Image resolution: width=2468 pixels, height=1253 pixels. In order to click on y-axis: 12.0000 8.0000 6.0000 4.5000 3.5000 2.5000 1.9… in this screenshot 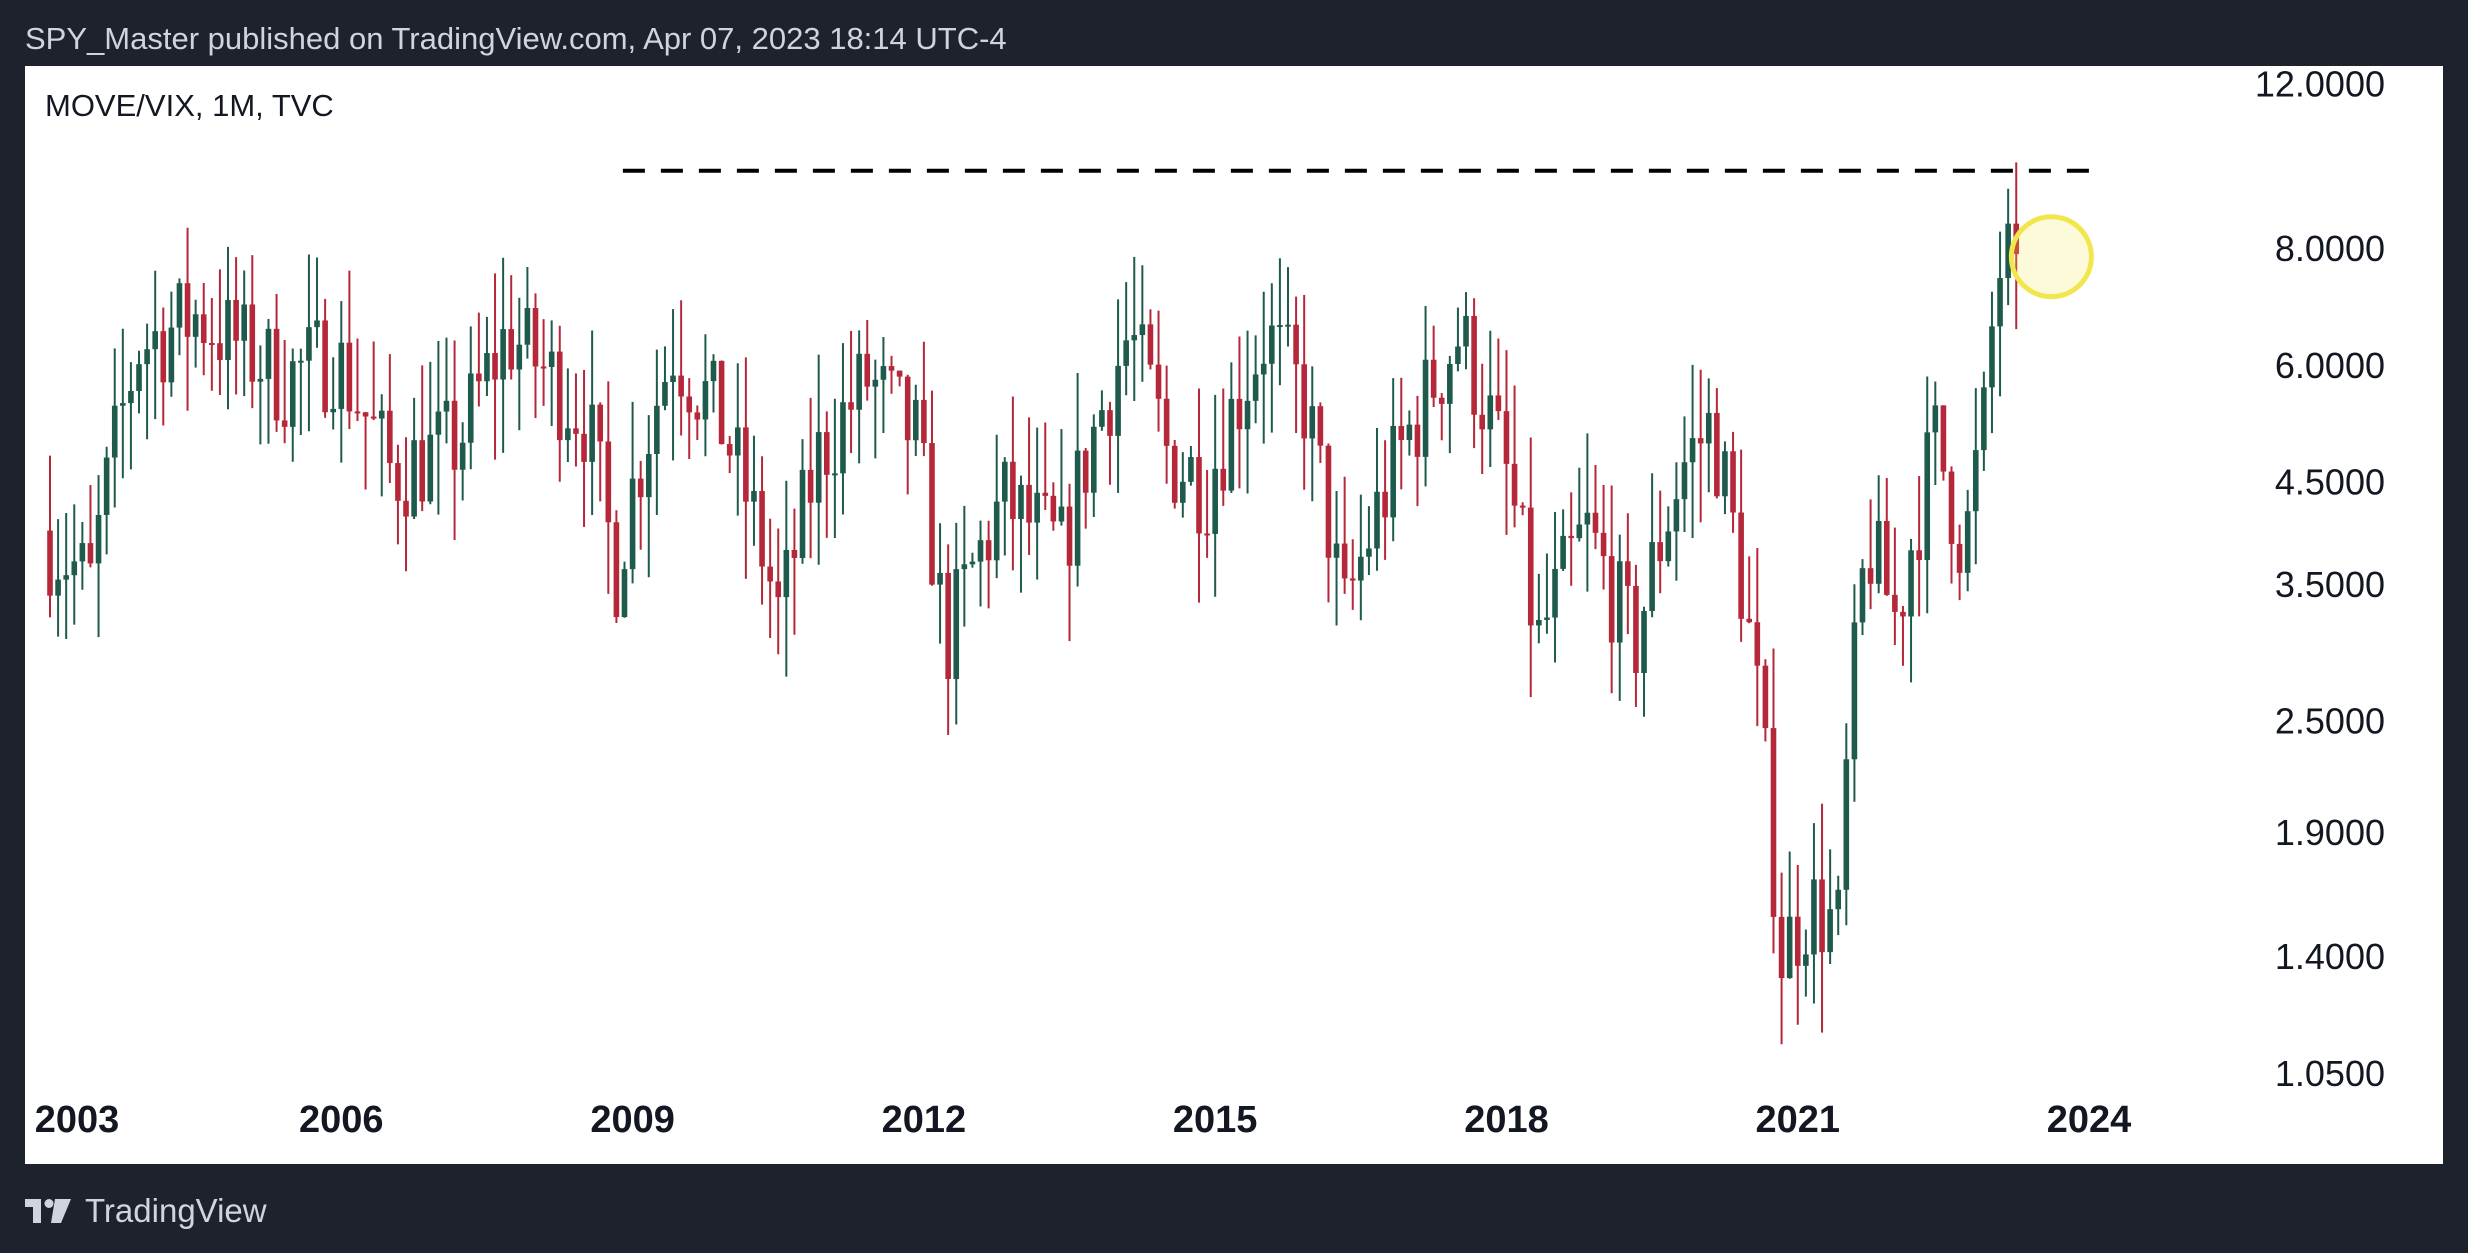, I will do `click(2320, 580)`.